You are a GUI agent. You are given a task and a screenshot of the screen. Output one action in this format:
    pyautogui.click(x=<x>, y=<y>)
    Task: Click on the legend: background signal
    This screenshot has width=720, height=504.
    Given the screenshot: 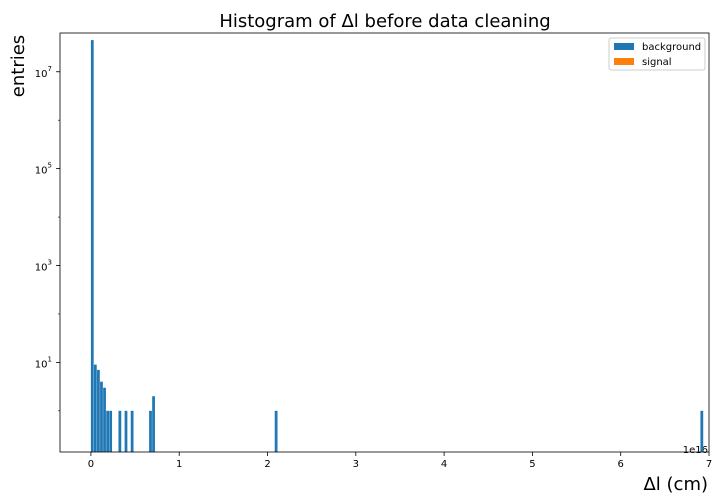 What is the action you would take?
    pyautogui.click(x=657, y=54)
    